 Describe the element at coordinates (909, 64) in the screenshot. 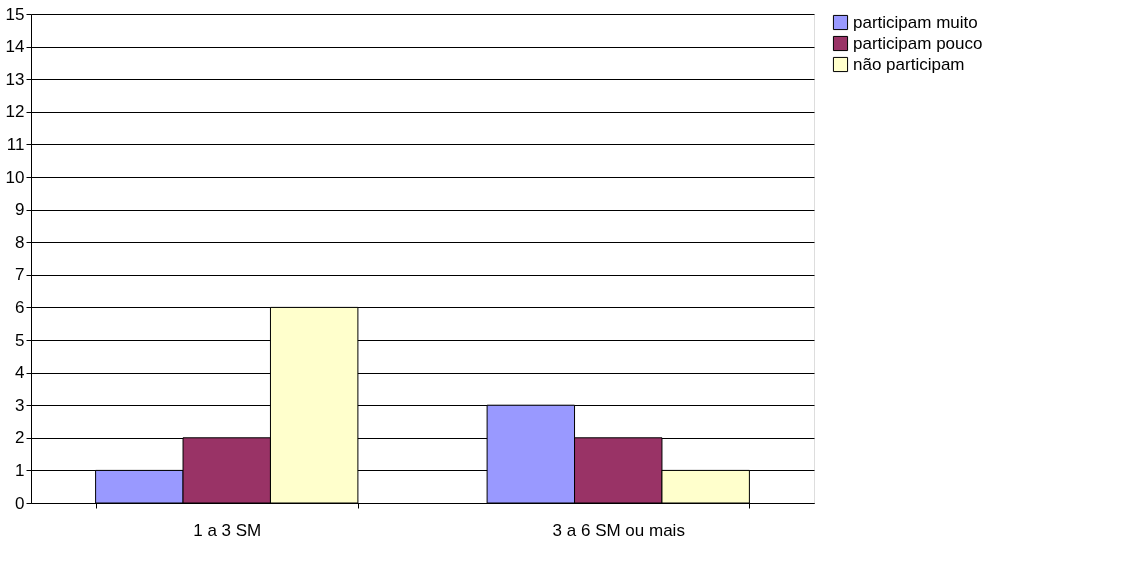

I see `legend-label: não participam` at that location.